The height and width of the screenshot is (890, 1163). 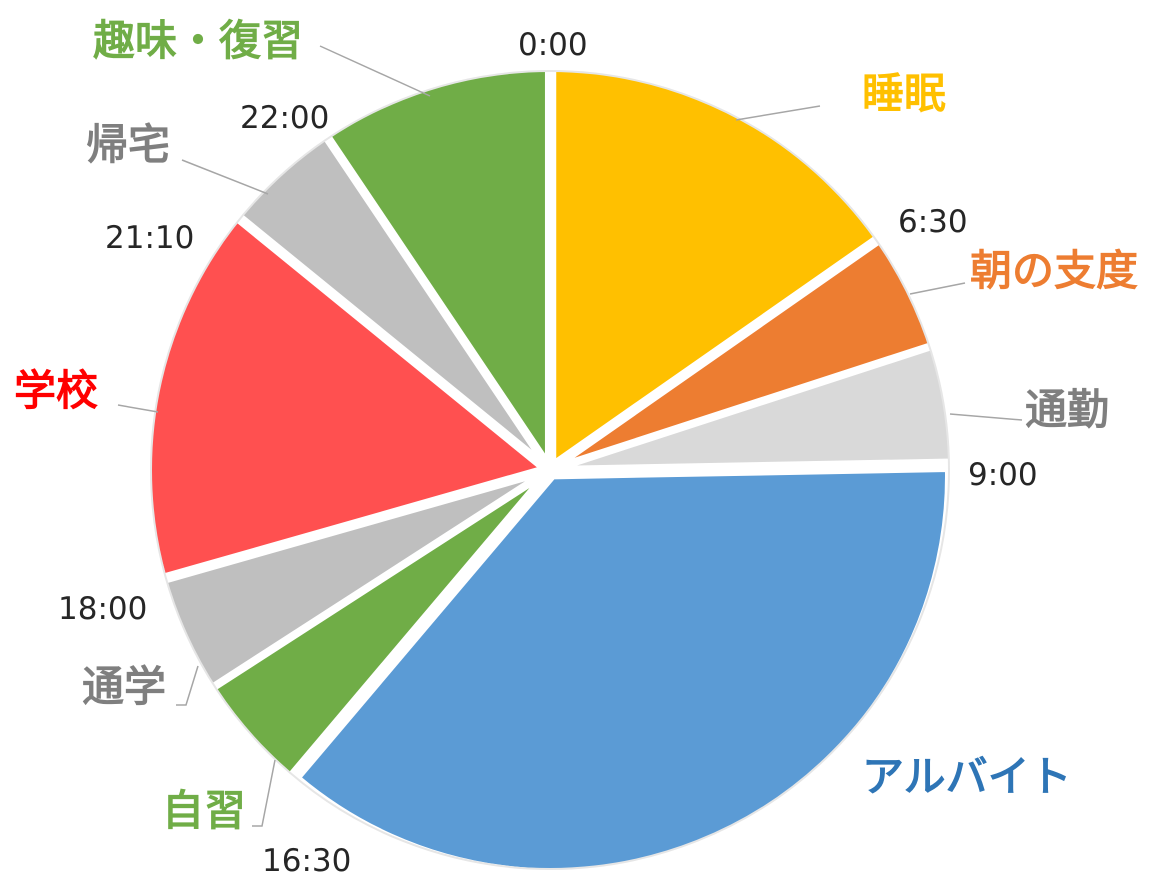 I want to click on leader-line-commute, so click(x=986, y=417).